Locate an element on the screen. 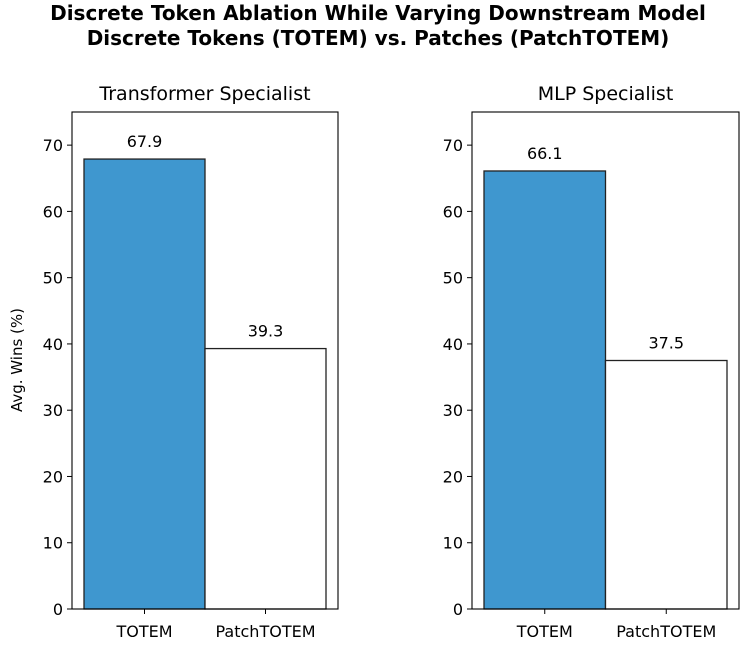  data-label: 67.9 is located at coordinates (145, 141).